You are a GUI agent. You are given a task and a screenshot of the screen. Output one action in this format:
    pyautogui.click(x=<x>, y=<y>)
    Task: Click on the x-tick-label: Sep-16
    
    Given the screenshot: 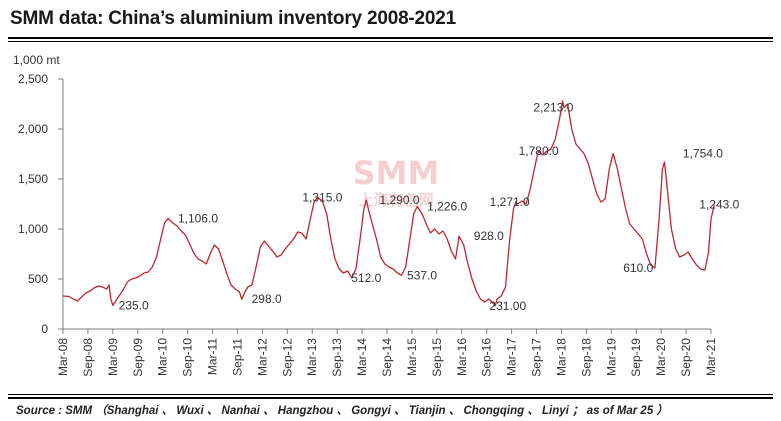 What is the action you would take?
    pyautogui.click(x=487, y=357)
    